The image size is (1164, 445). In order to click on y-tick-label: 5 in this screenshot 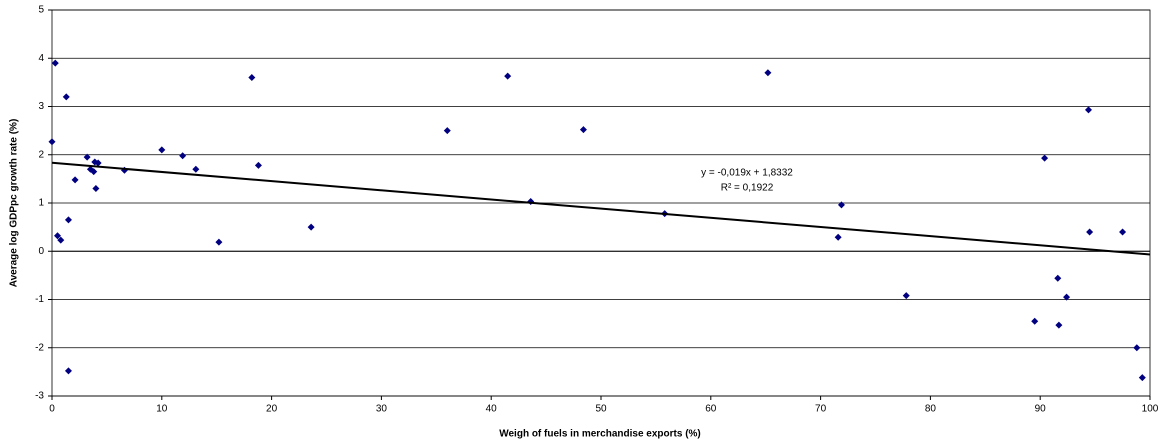, I will do `click(41, 10)`.